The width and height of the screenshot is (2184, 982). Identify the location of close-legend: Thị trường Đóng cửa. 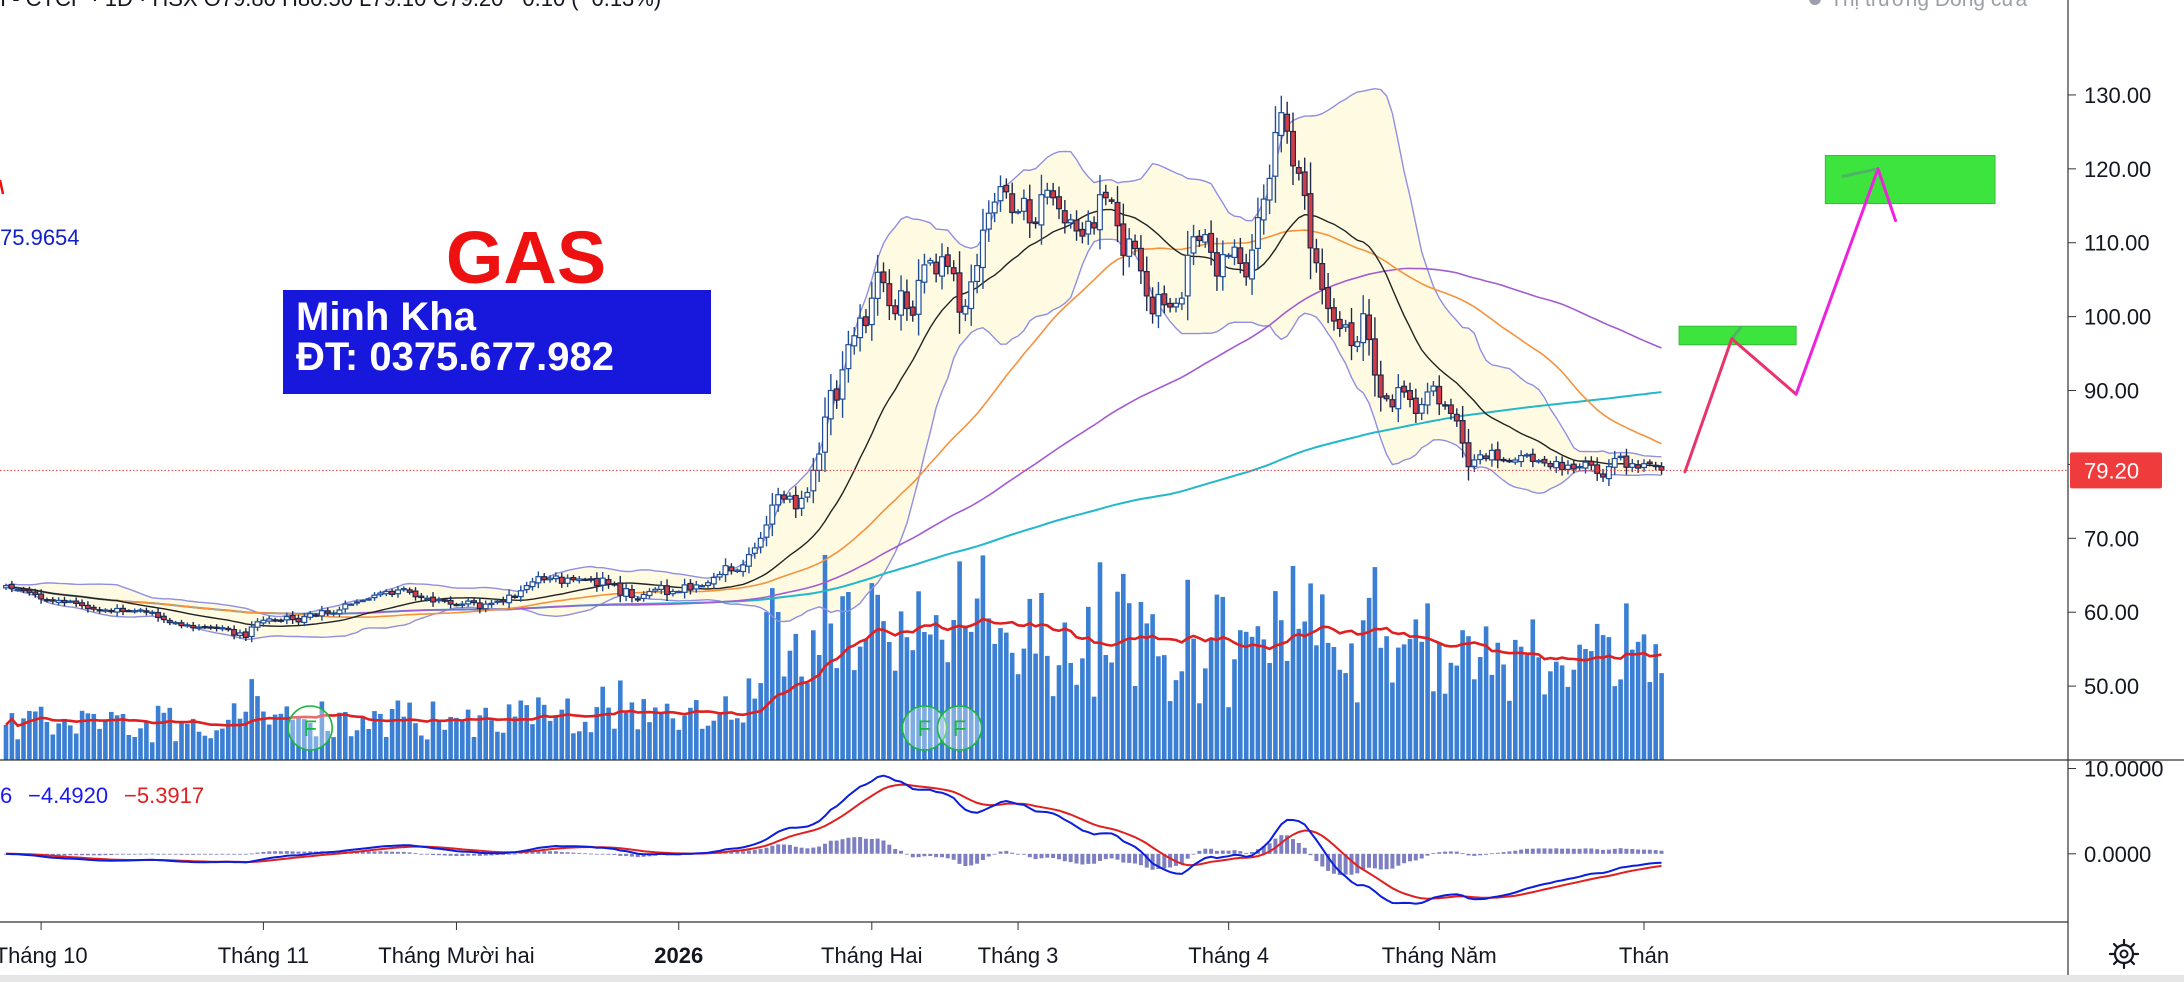
(1928, 5).